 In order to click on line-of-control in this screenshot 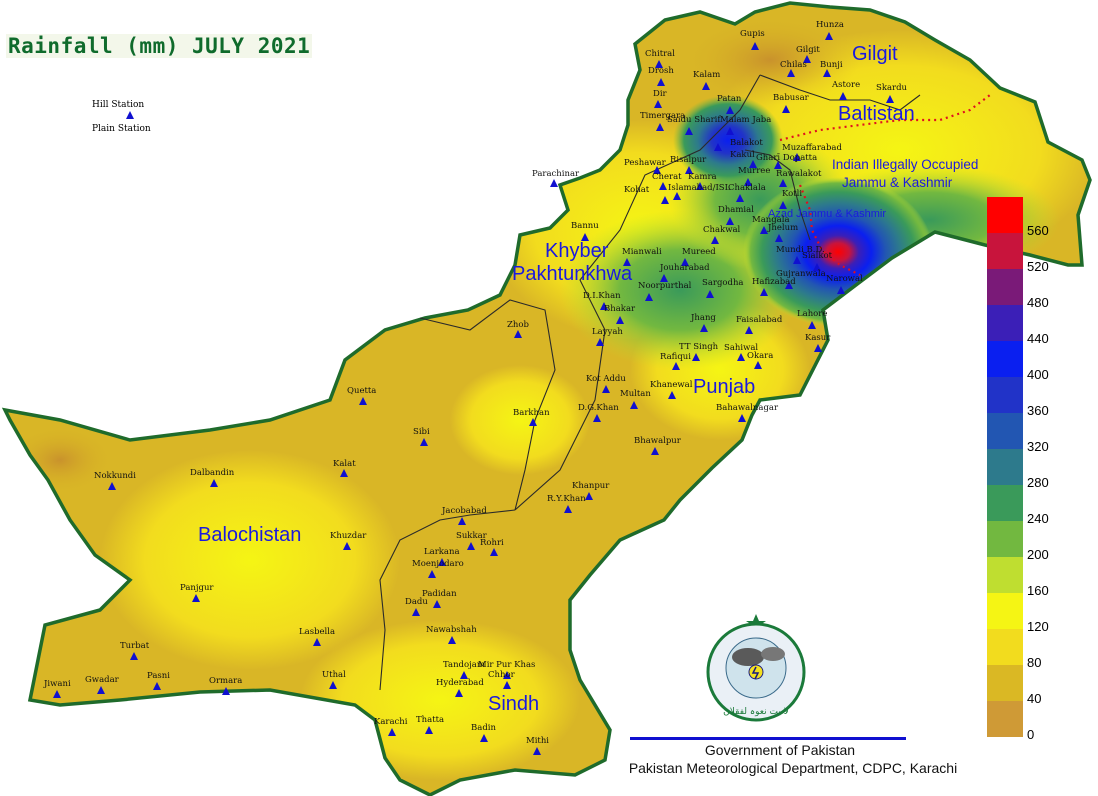, I will do `click(885, 185)`.